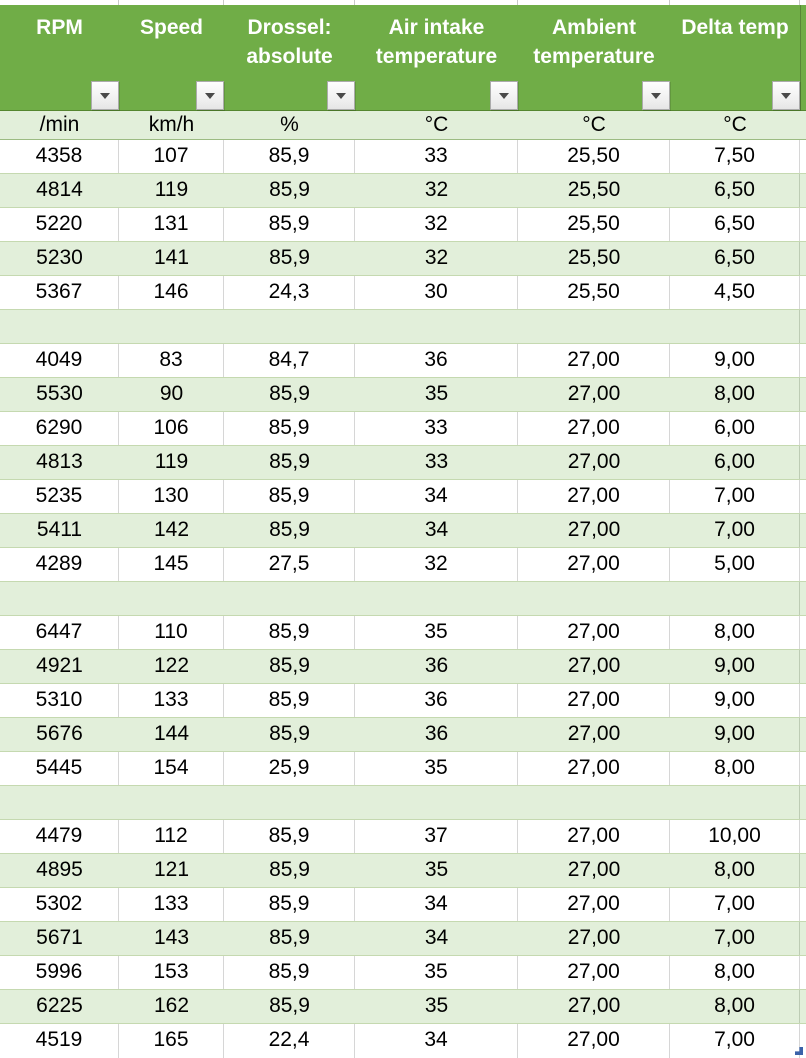 The height and width of the screenshot is (1058, 806). Describe the element at coordinates (289, 1041) in the screenshot. I see `table-cell: 22,4` at that location.